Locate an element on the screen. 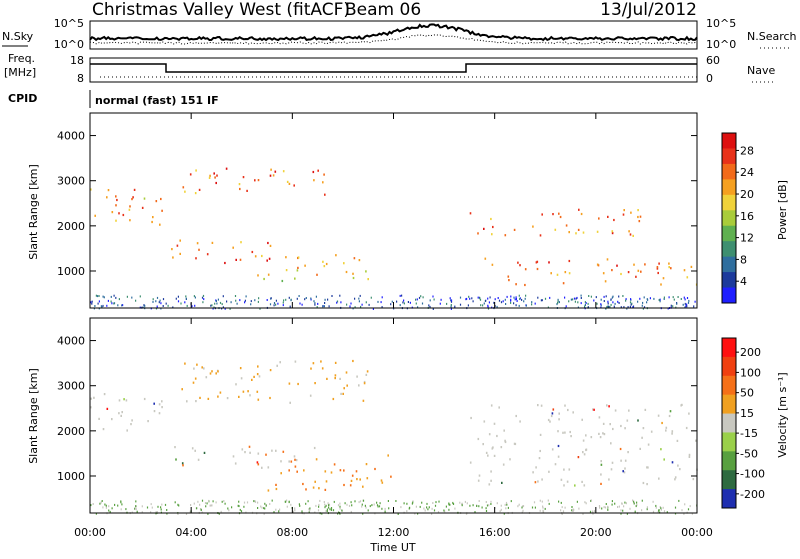  x-tick-label: 08:00 is located at coordinates (292, 532).